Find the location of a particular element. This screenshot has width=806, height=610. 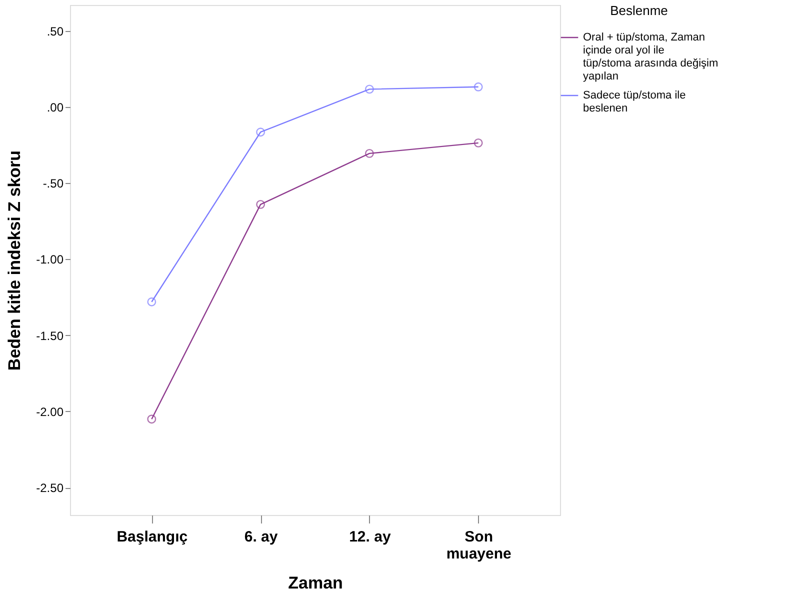

x-tick-label: Başlangıç is located at coordinates (152, 537).